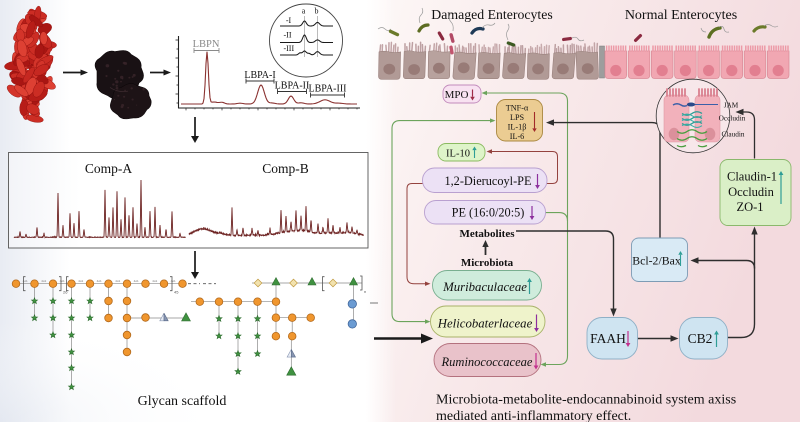  What do you see at coordinates (65, 292) in the screenshot?
I see `svg-text: 26` at bounding box center [65, 292].